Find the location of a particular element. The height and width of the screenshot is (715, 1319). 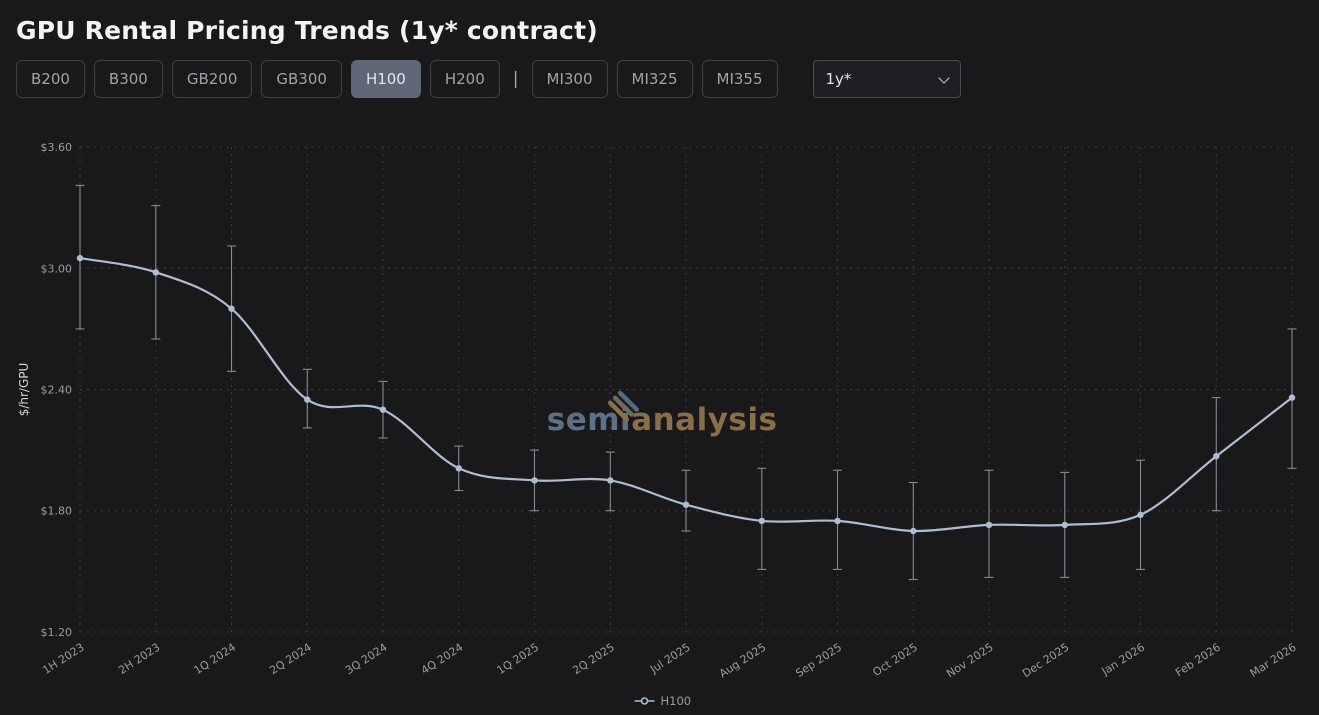

filter-button-mi325: MI325 is located at coordinates (654, 79).